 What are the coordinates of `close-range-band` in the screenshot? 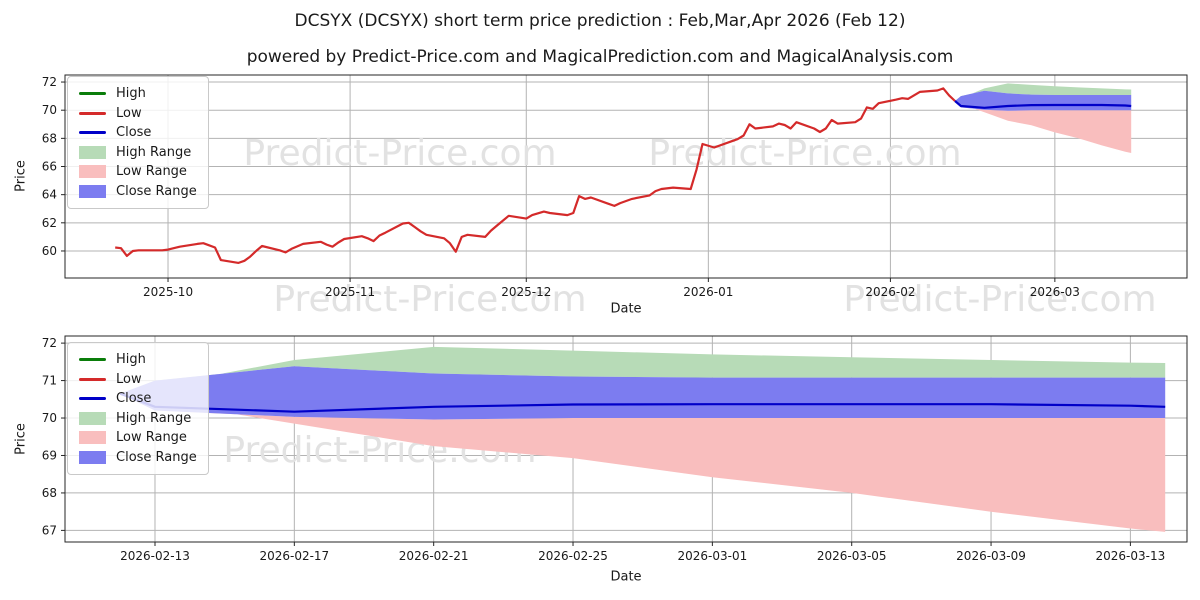 It's located at (643, 393).